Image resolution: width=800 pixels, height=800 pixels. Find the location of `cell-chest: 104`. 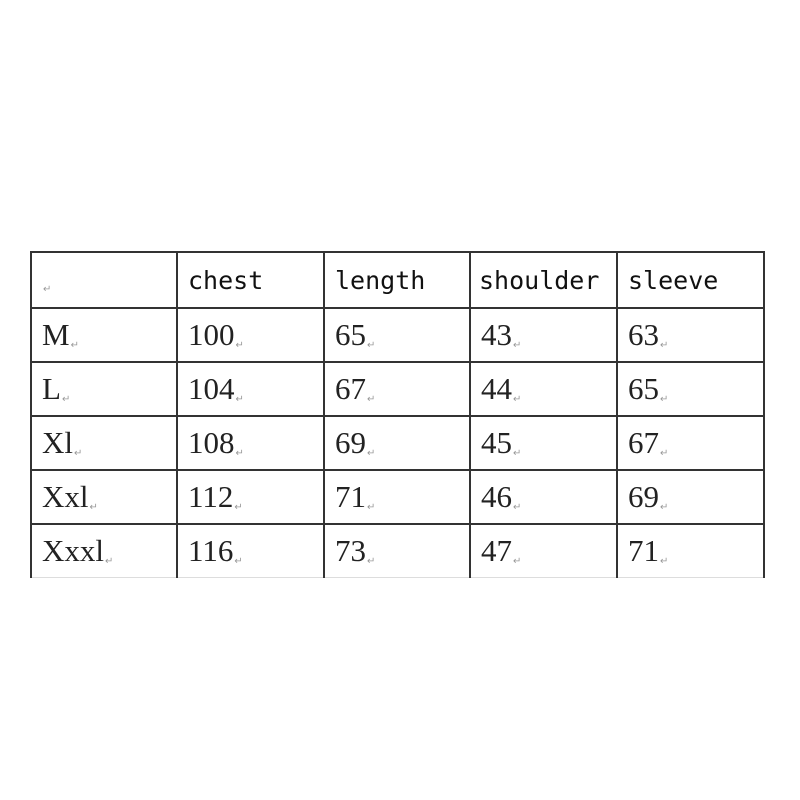

cell-chest: 104 is located at coordinates (250, 389).